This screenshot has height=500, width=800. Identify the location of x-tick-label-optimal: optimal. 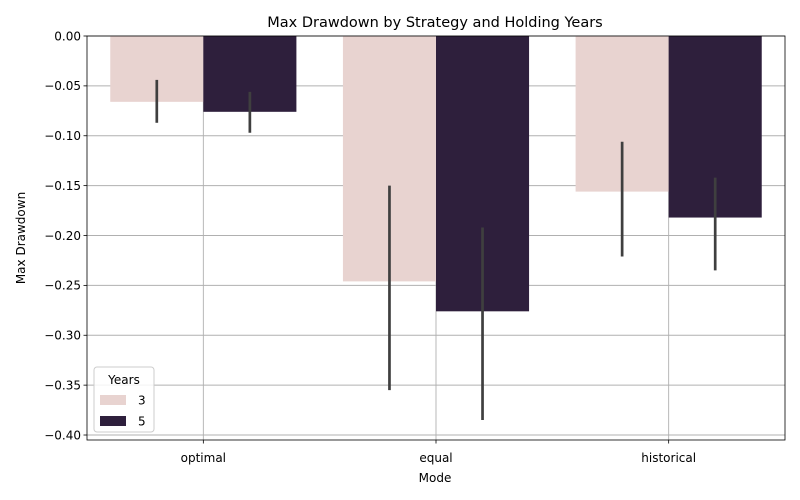
(203, 458).